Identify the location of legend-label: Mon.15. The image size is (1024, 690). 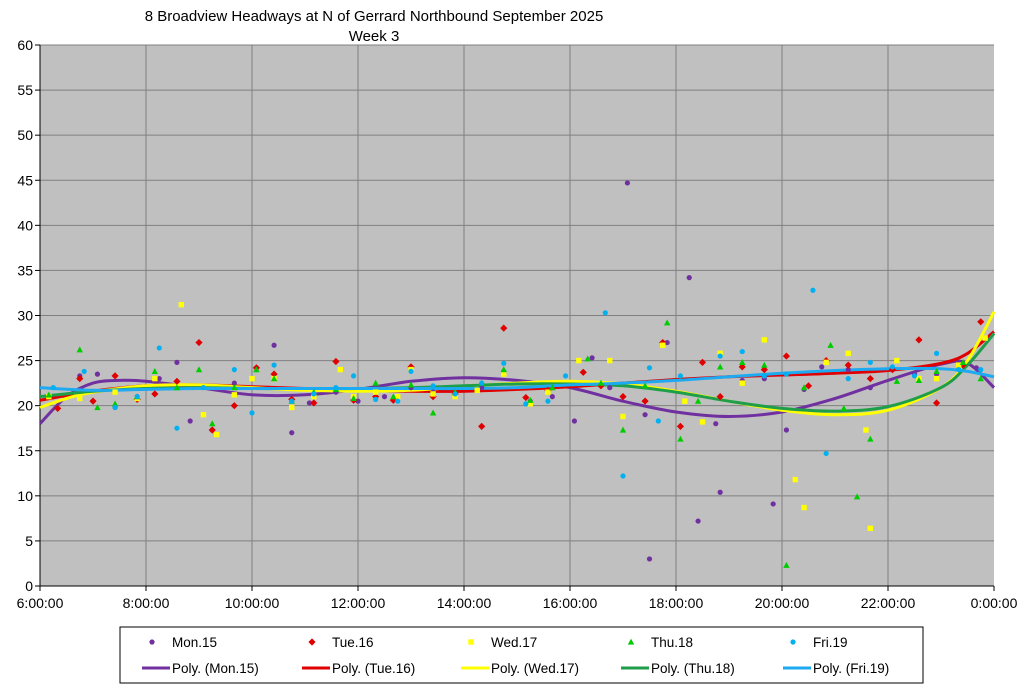
(194, 642).